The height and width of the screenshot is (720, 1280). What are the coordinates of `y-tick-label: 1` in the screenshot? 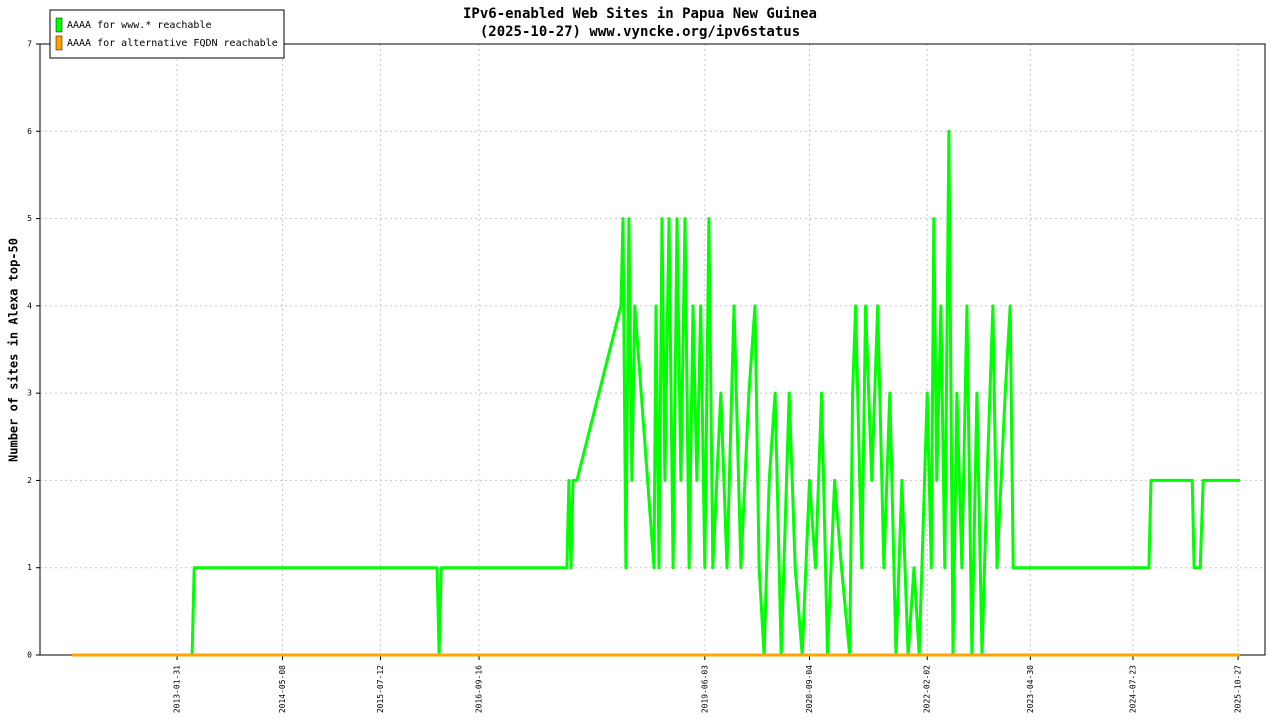 It's located at (29, 567).